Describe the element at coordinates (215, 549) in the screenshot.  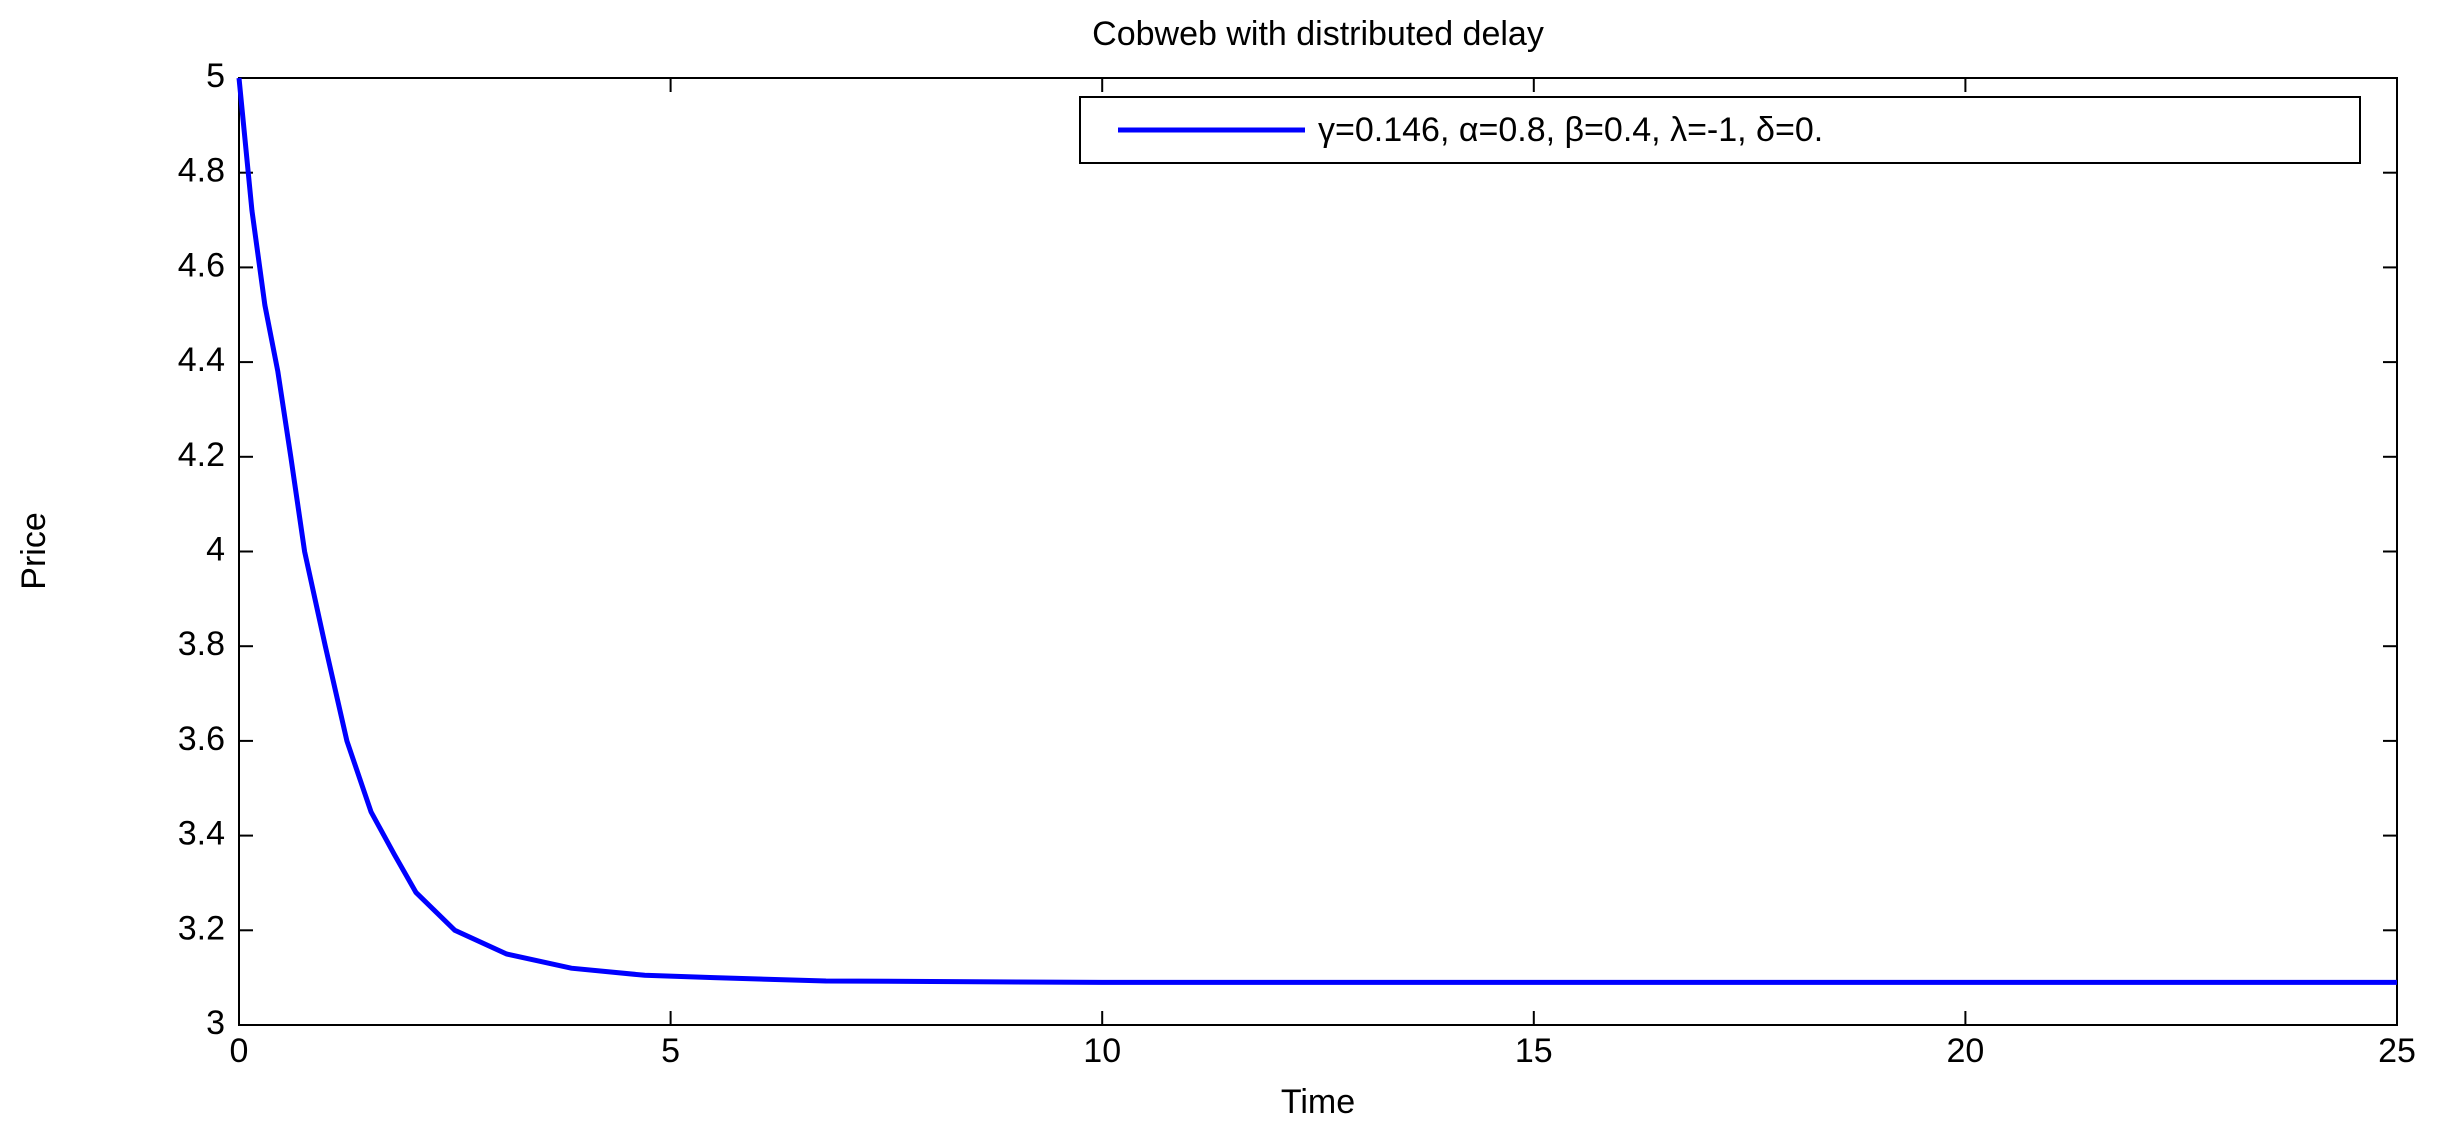
I see `y-tick-label: 4` at that location.